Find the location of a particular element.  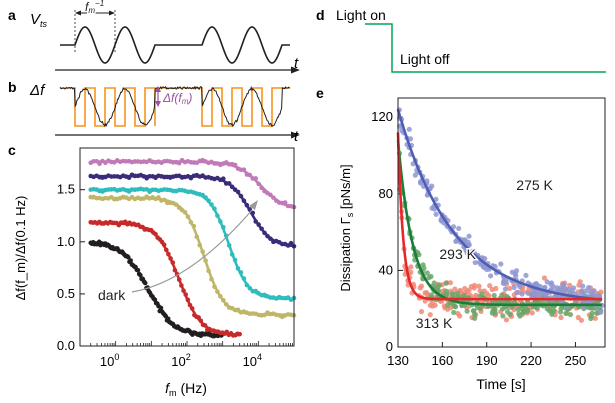

panel-c-ytick-label: 1.0 is located at coordinates (66, 241).